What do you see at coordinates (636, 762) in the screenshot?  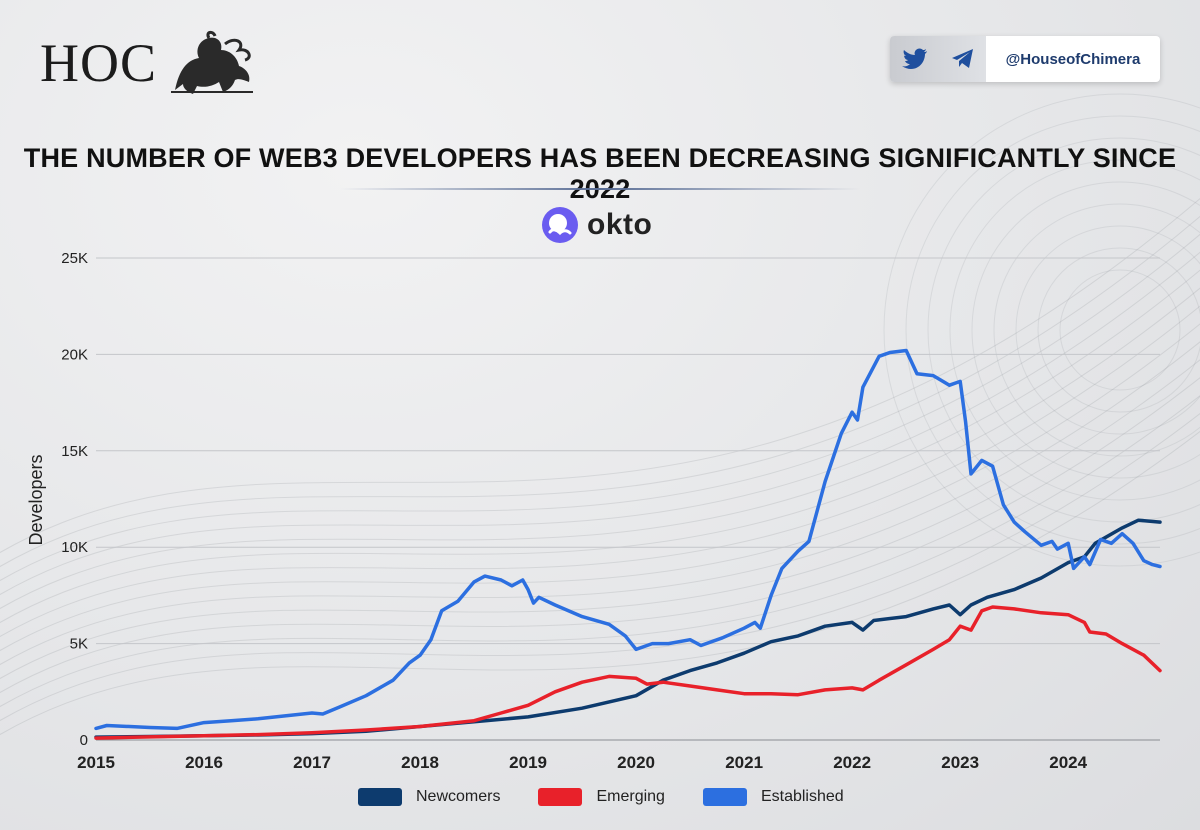 I see `x-tick-label: 2020` at bounding box center [636, 762].